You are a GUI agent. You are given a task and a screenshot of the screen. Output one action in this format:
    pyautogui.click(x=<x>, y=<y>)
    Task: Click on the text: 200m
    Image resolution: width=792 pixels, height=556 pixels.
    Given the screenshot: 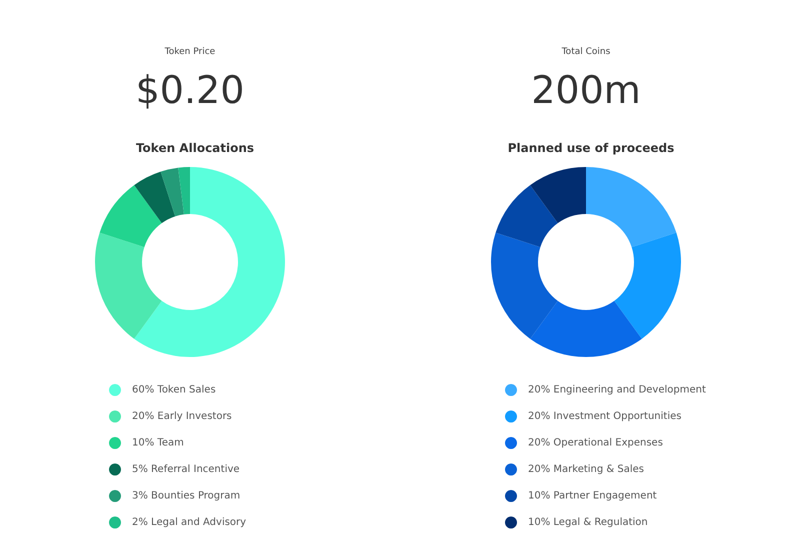 What is the action you would take?
    pyautogui.click(x=586, y=90)
    